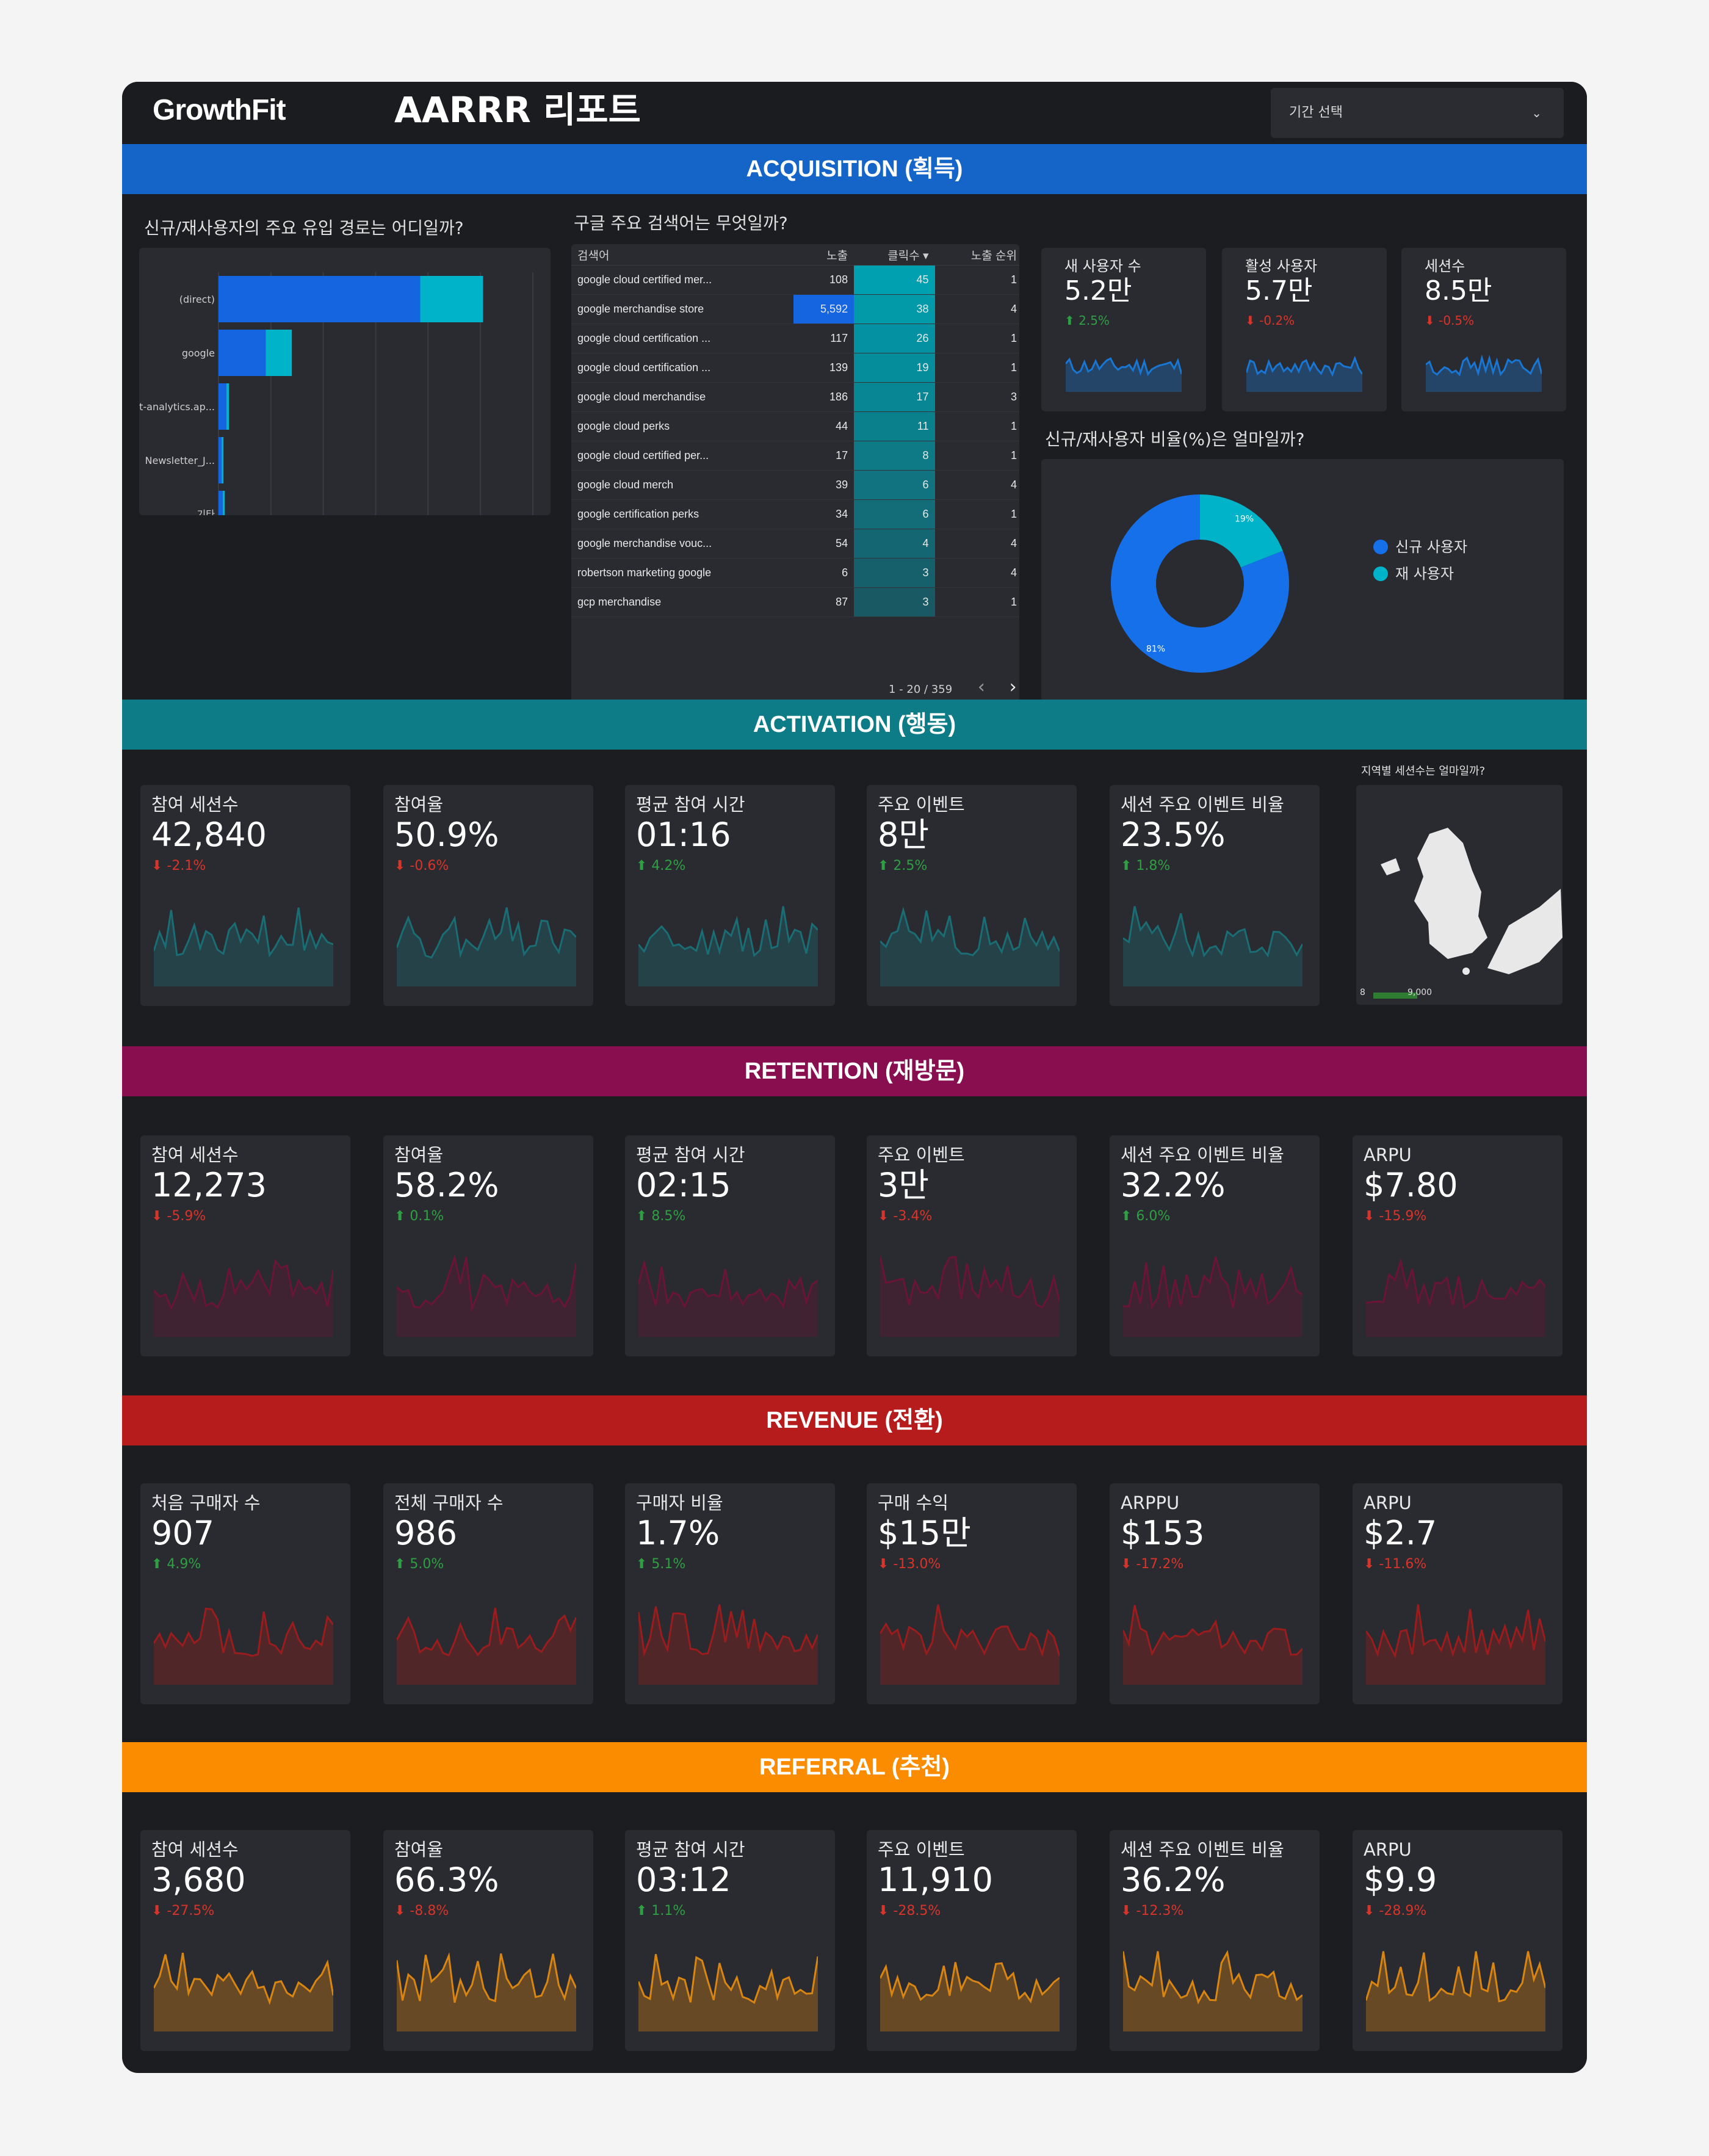  Describe the element at coordinates (1202, 1850) in the screenshot. I see `kpi-label: 세션 주요 이벤트 비율` at that location.